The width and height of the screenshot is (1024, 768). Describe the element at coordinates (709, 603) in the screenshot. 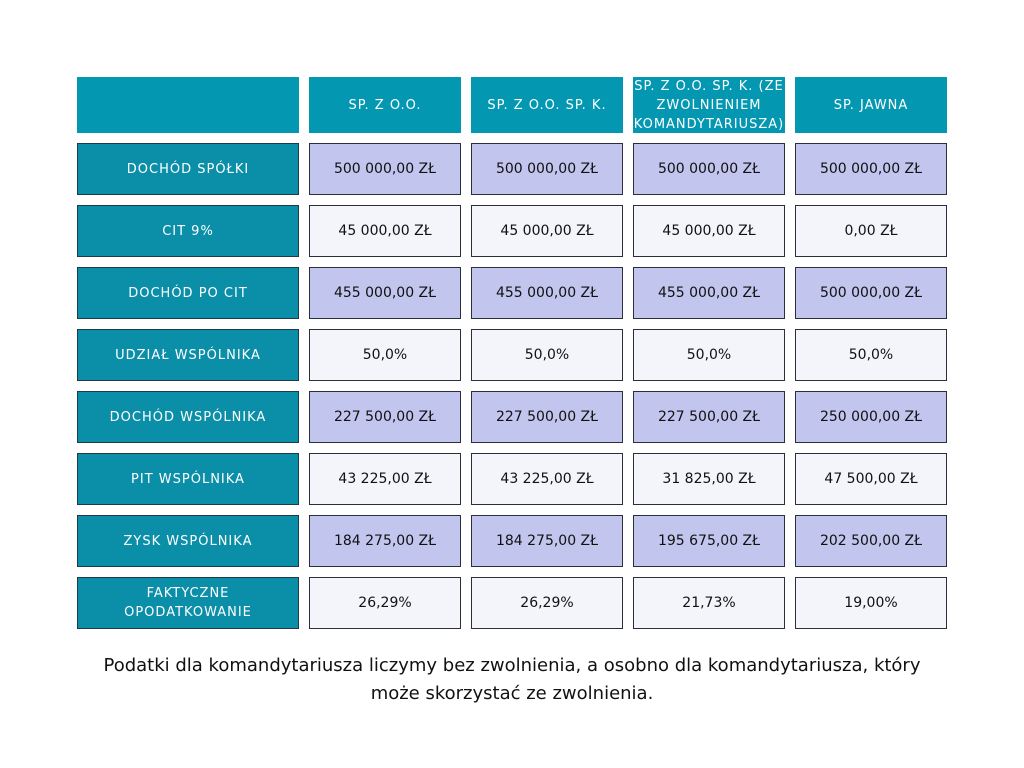

I see `value-cell: 21,73%` at that location.